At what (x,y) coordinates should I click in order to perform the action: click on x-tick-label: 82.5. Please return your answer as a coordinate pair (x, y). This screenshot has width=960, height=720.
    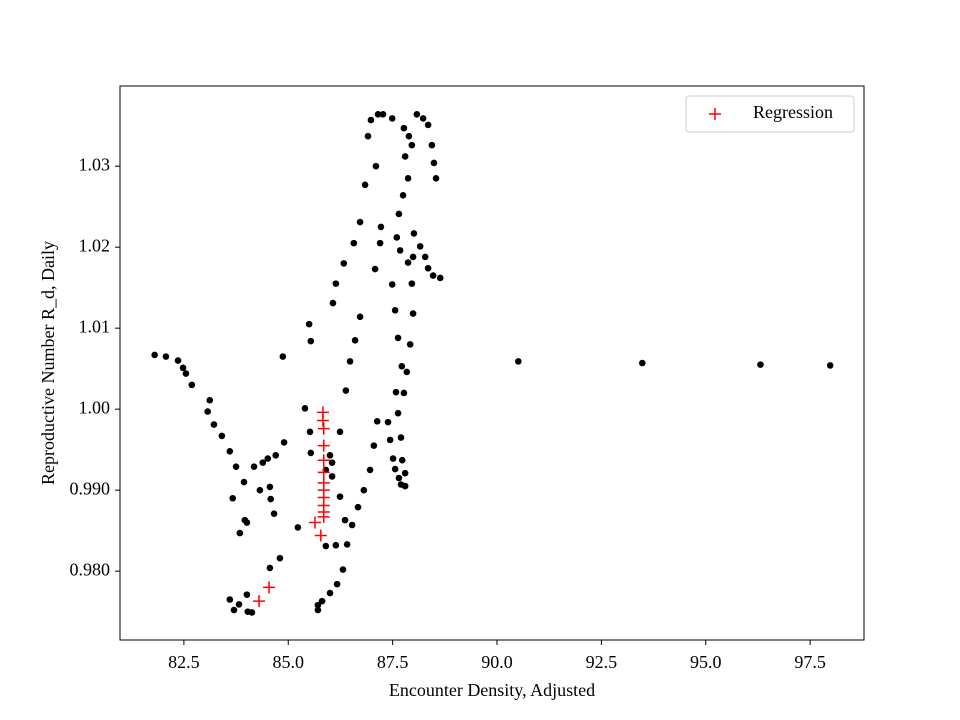
    Looking at the image, I should click on (184, 662).